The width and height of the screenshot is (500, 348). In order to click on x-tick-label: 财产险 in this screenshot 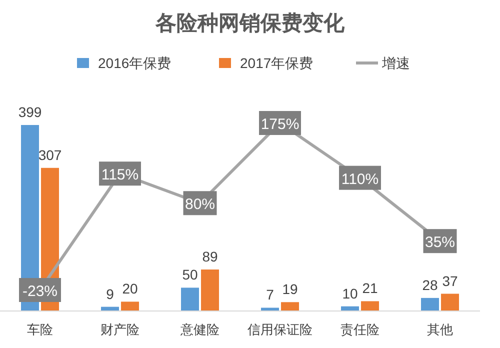, I will do `click(120, 329)`.